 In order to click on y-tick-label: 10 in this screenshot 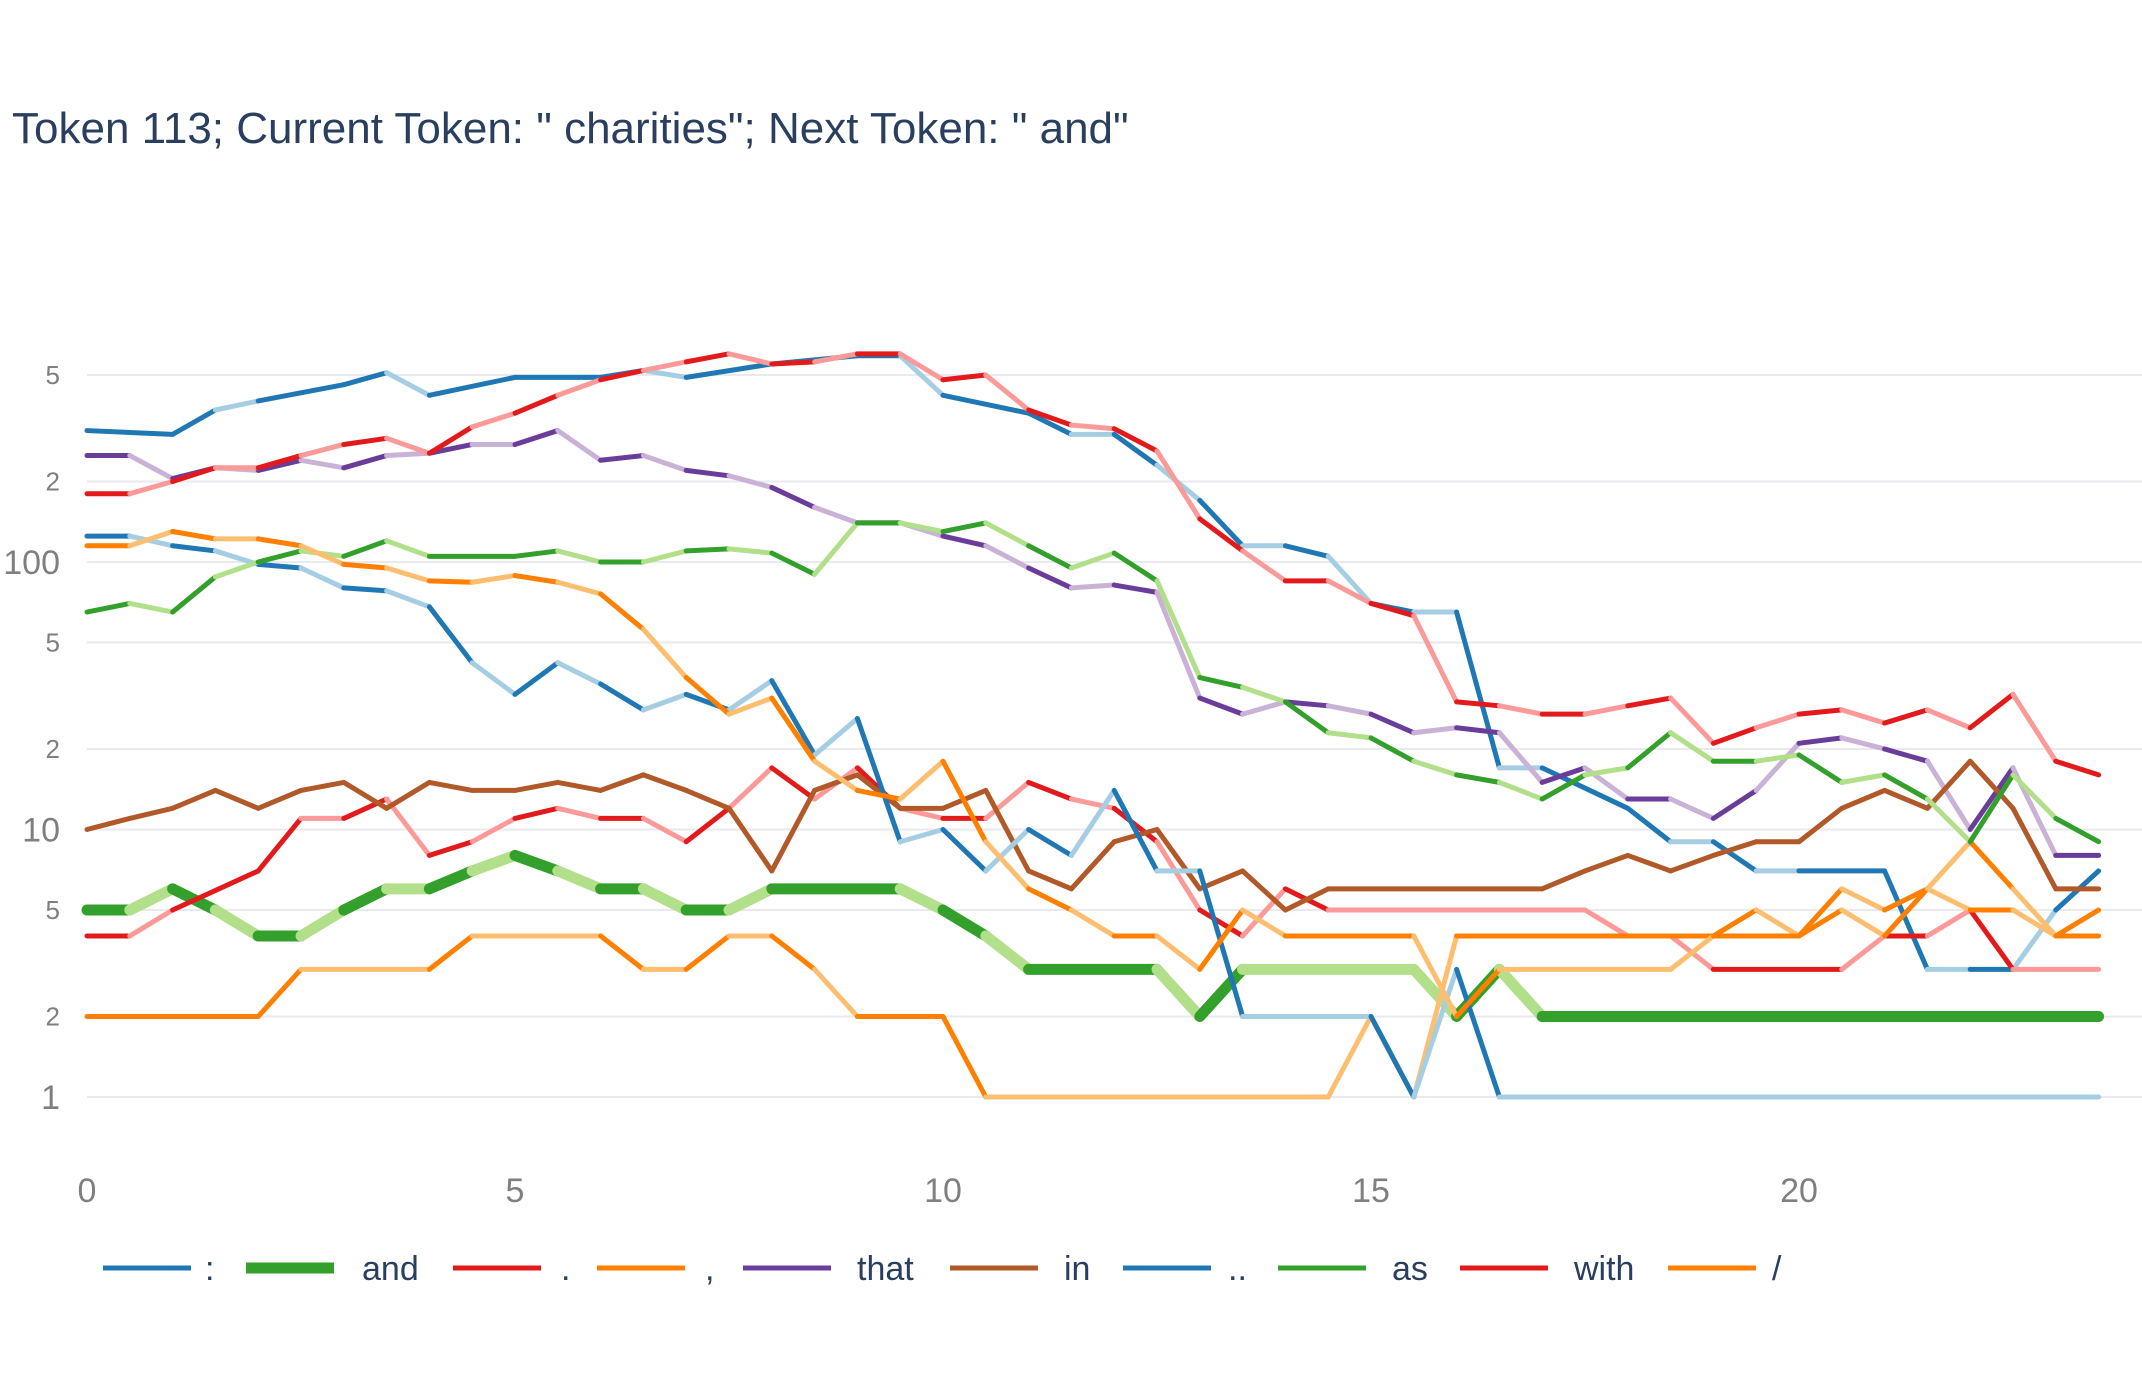, I will do `click(41, 831)`.